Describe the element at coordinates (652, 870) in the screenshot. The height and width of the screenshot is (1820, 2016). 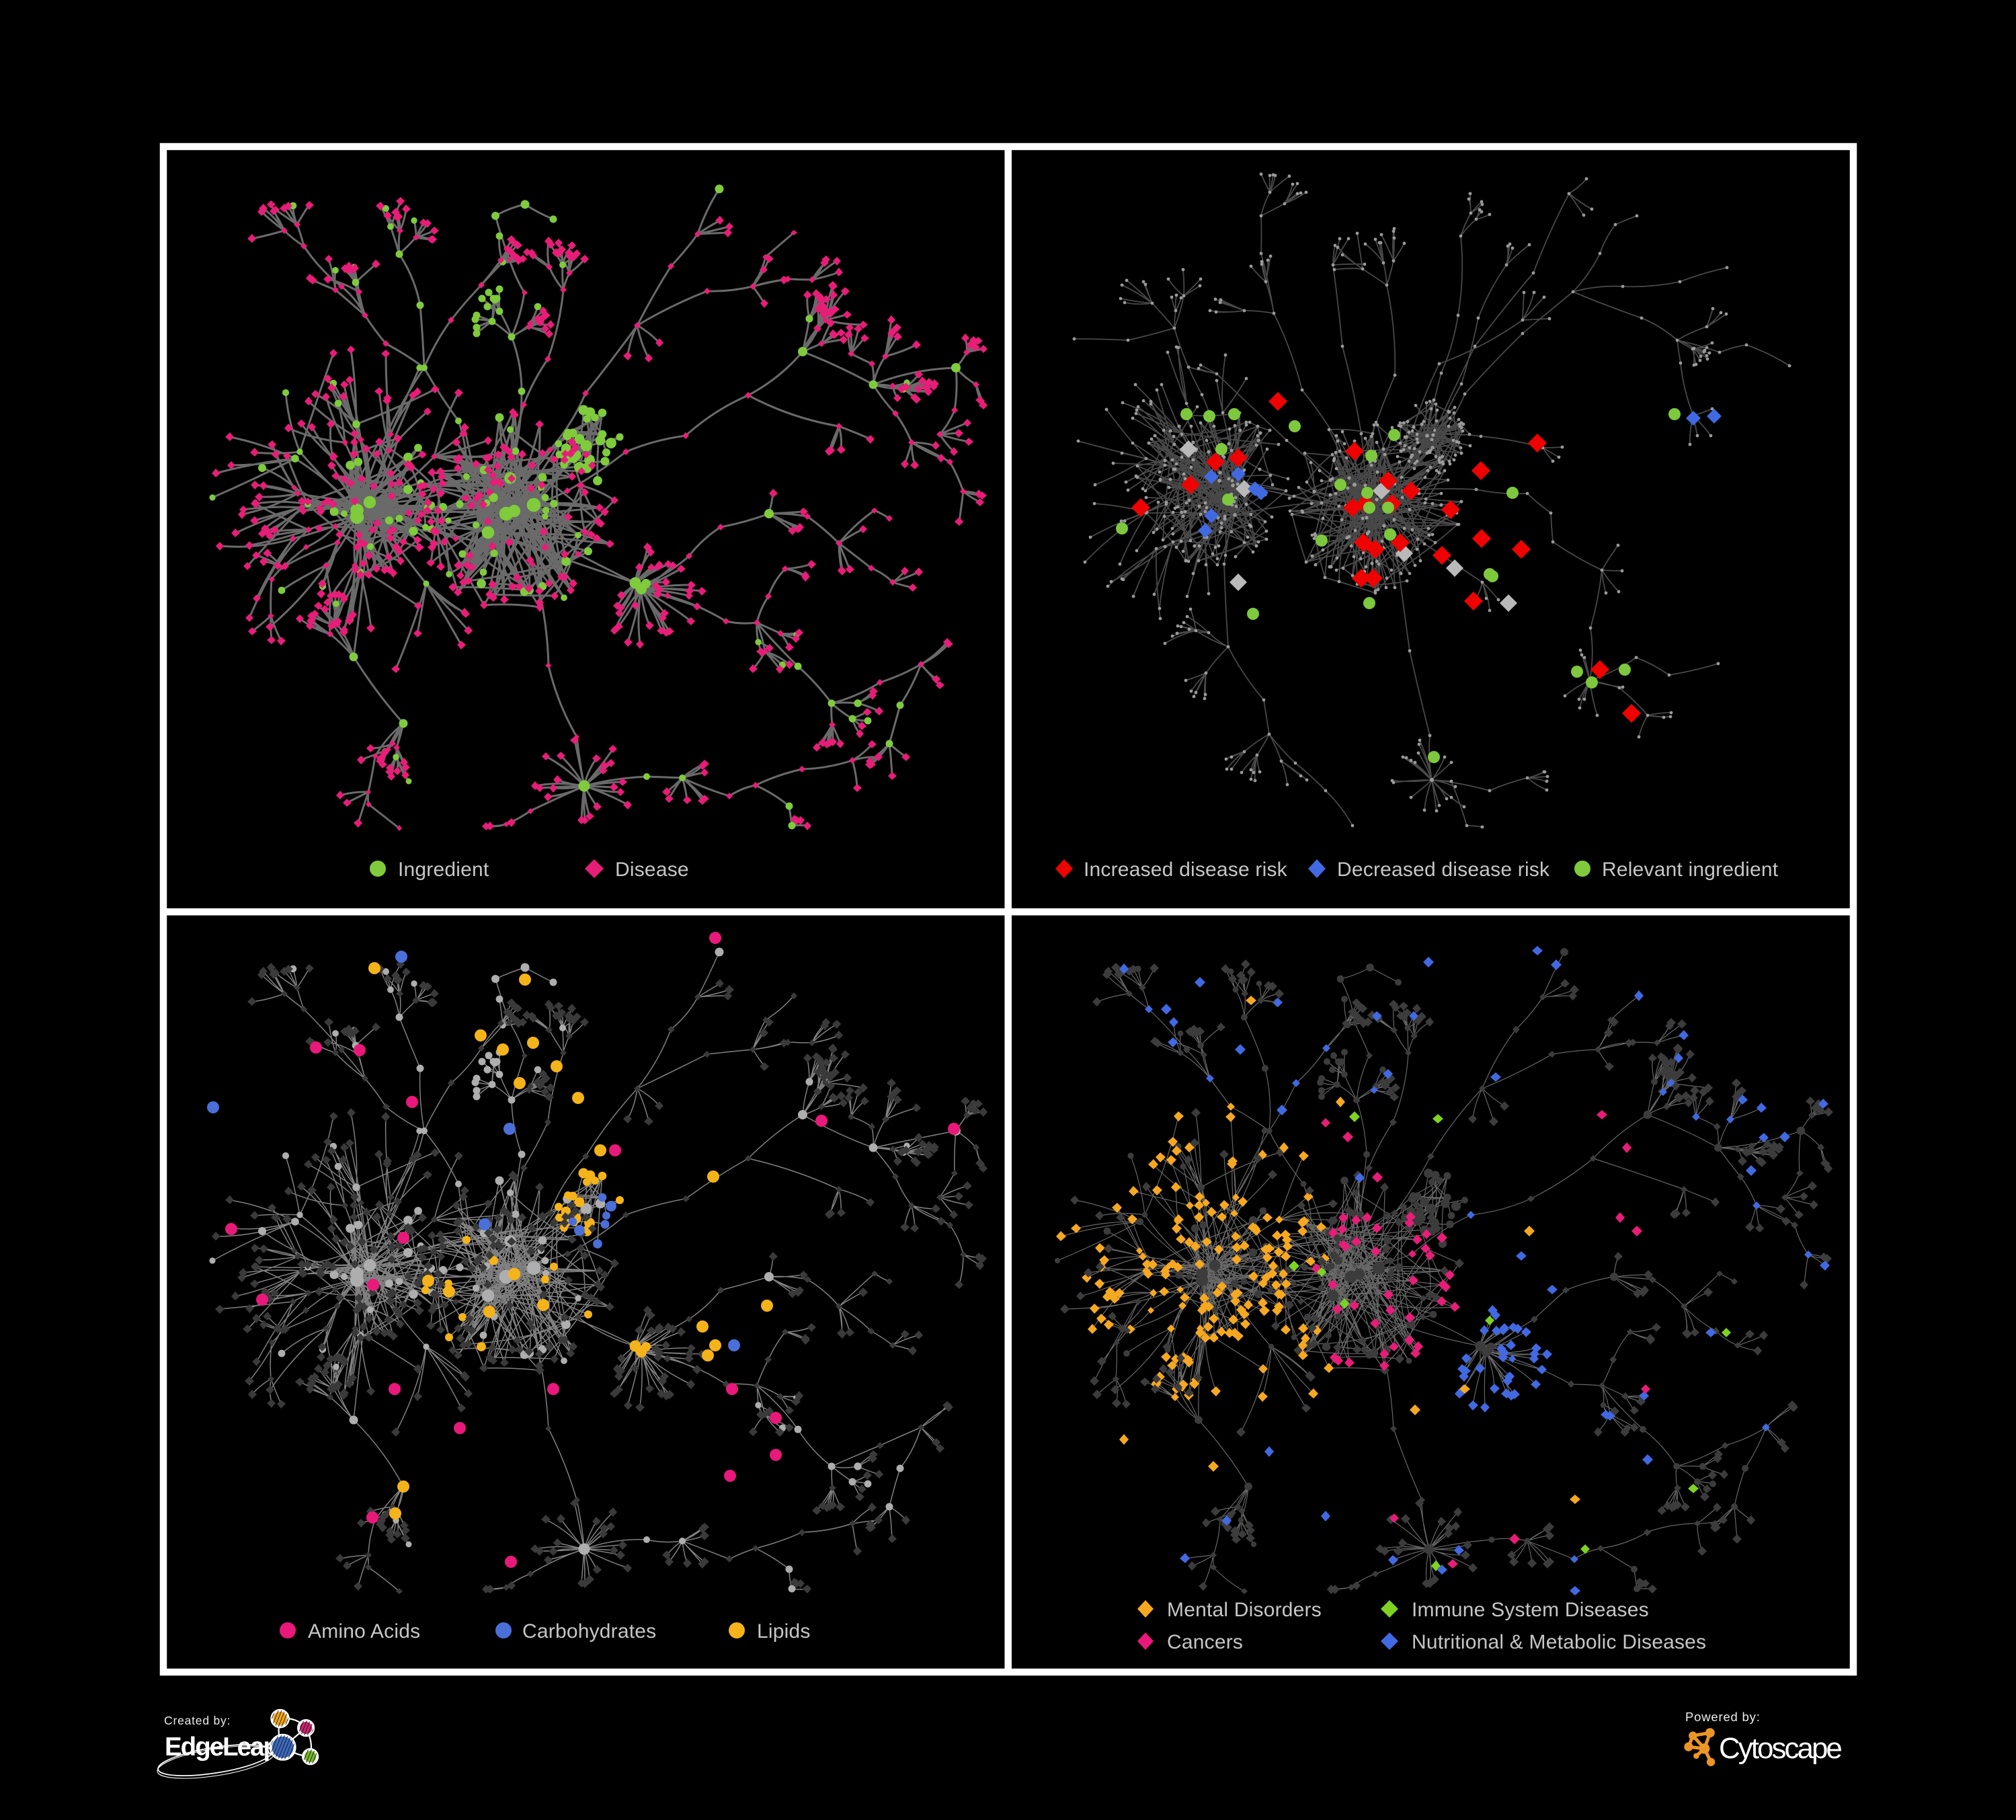
I see `svg-text: Disease` at that location.